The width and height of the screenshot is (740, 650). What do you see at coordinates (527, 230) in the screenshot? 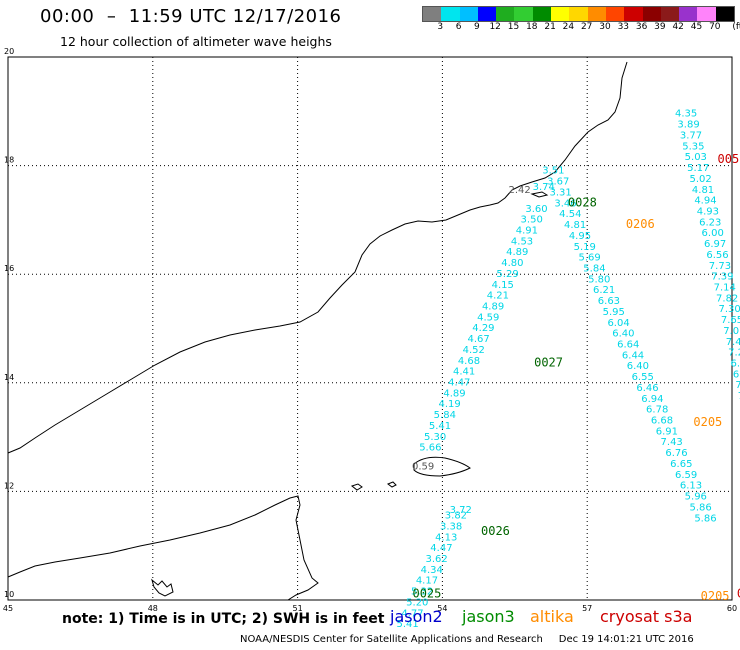
I see `wave-height-value: 4.91` at bounding box center [527, 230].